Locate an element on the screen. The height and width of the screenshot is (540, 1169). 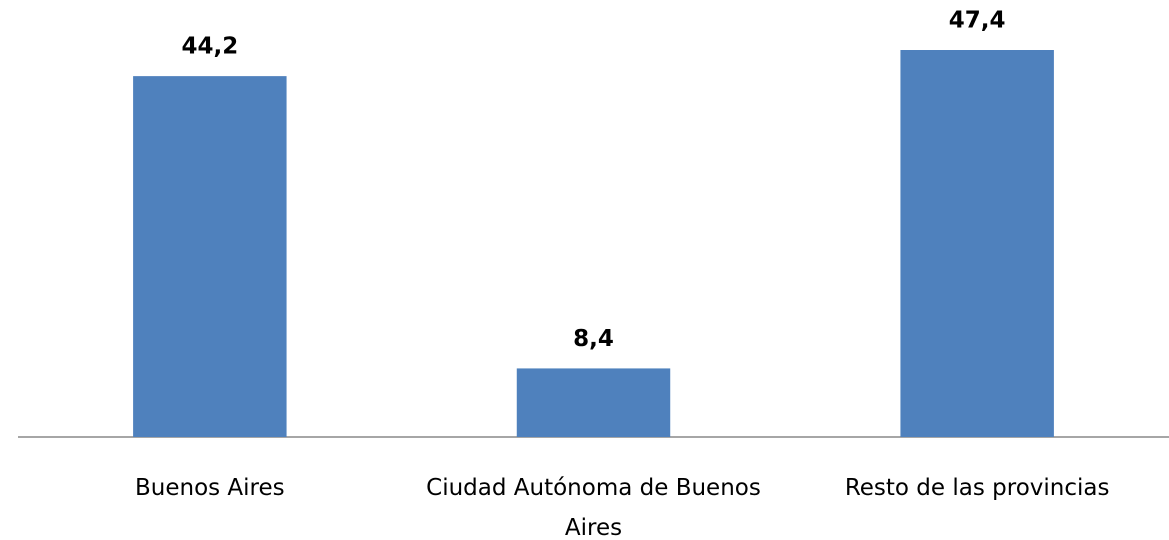
x-tick-label: Buenos Aires is located at coordinates (209, 488).